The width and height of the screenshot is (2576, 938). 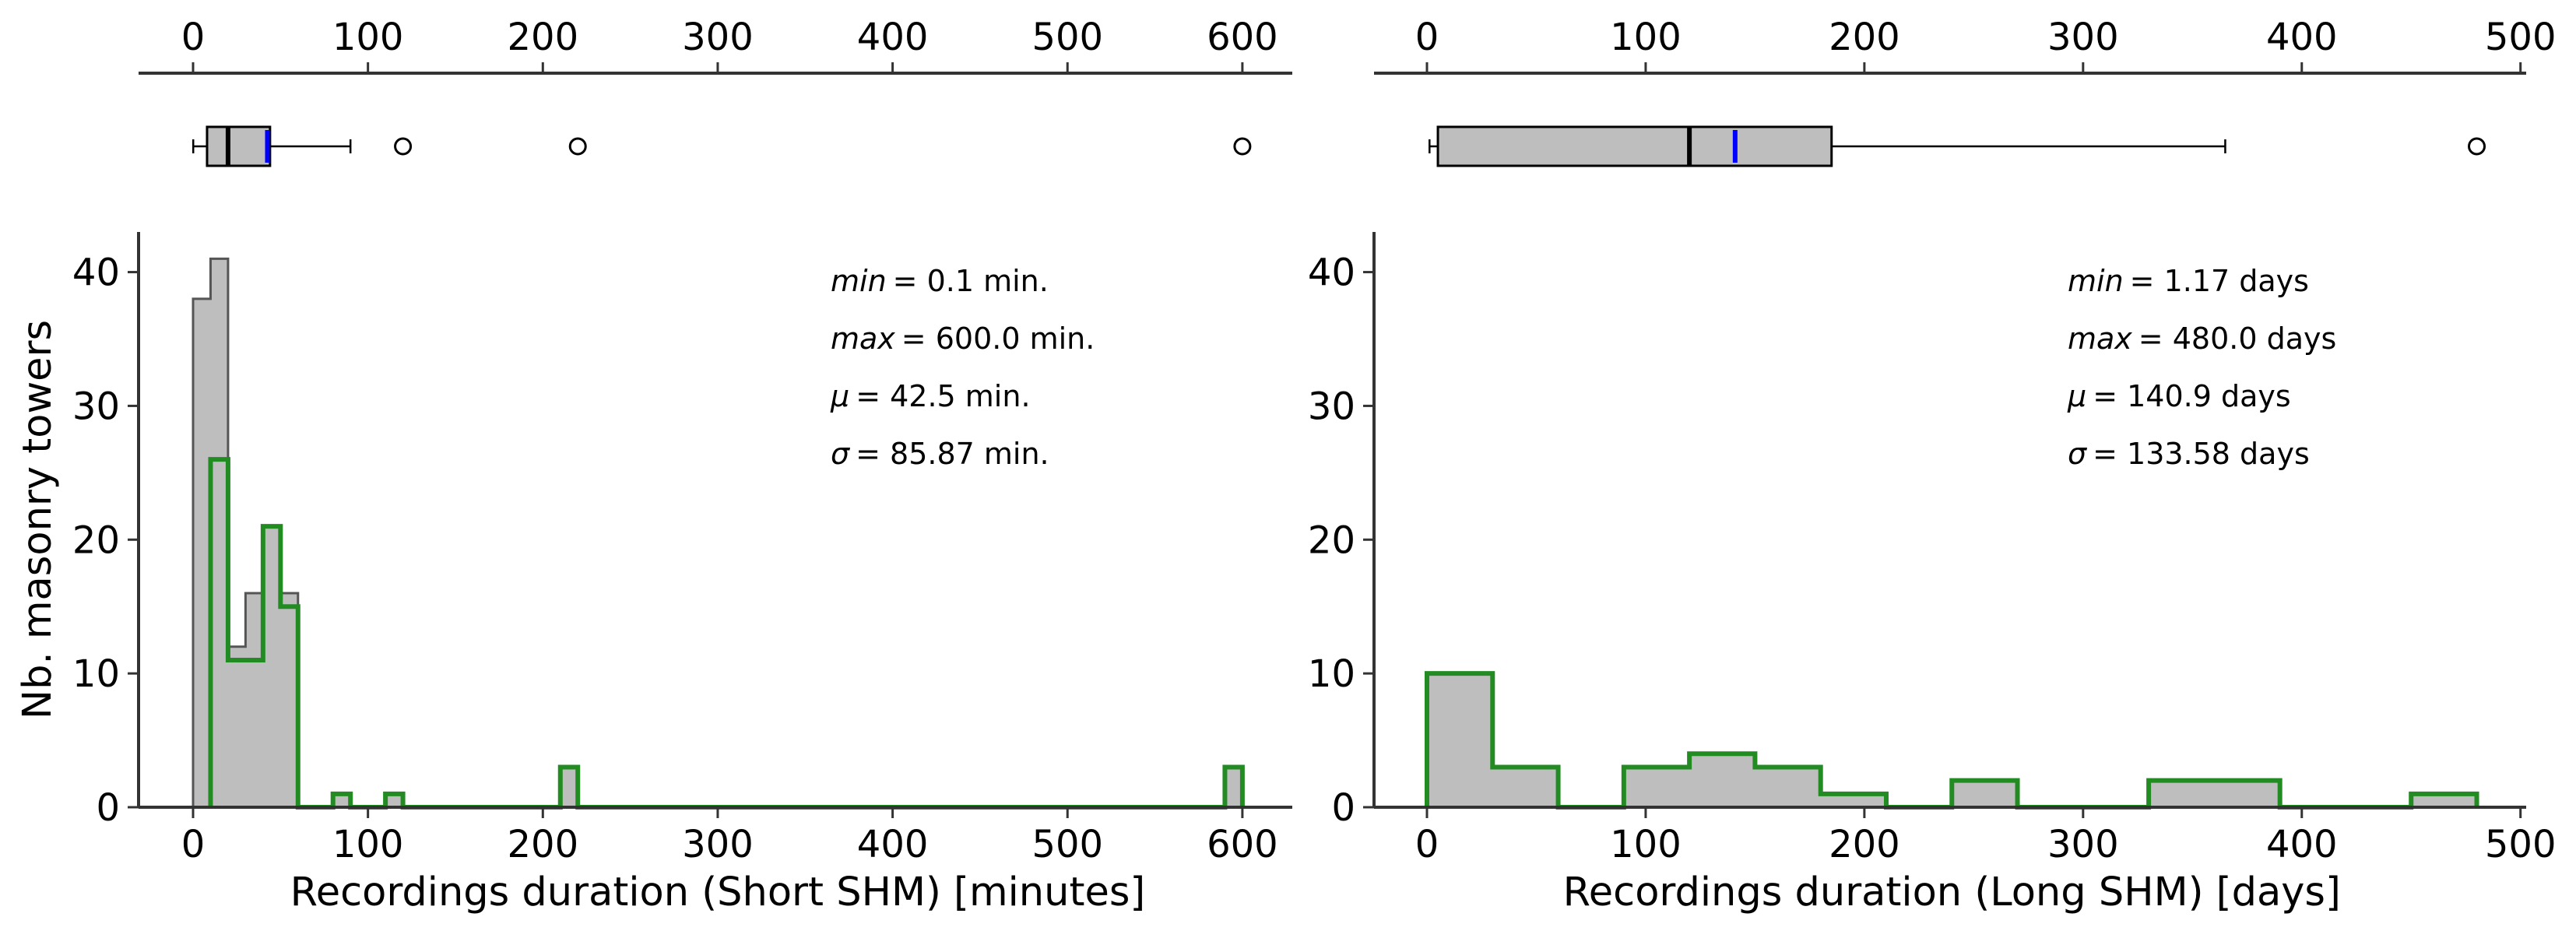 What do you see at coordinates (998, 338) in the screenshot?
I see `stat-value: = 600.0 min.` at bounding box center [998, 338].